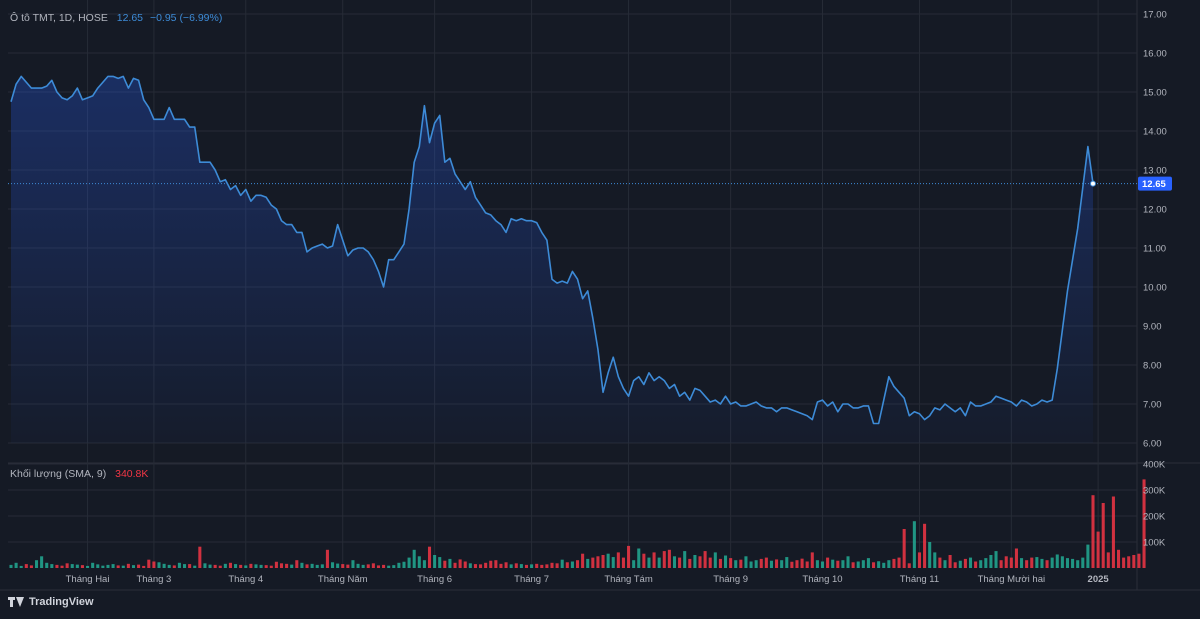  I want to click on tradingview-brand: TradingView, so click(51, 602).